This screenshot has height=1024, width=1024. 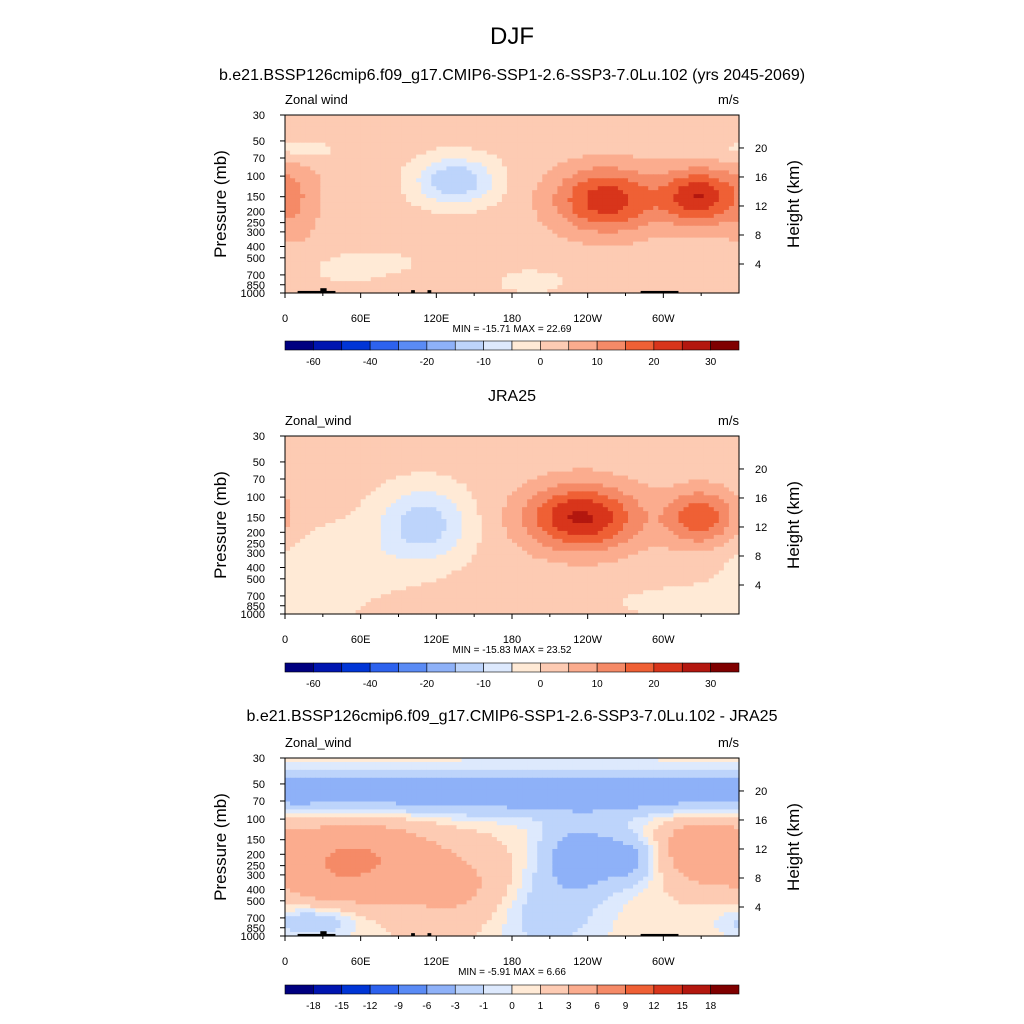 What do you see at coordinates (761, 207) in the screenshot?
I see `right-tick-label: 12` at bounding box center [761, 207].